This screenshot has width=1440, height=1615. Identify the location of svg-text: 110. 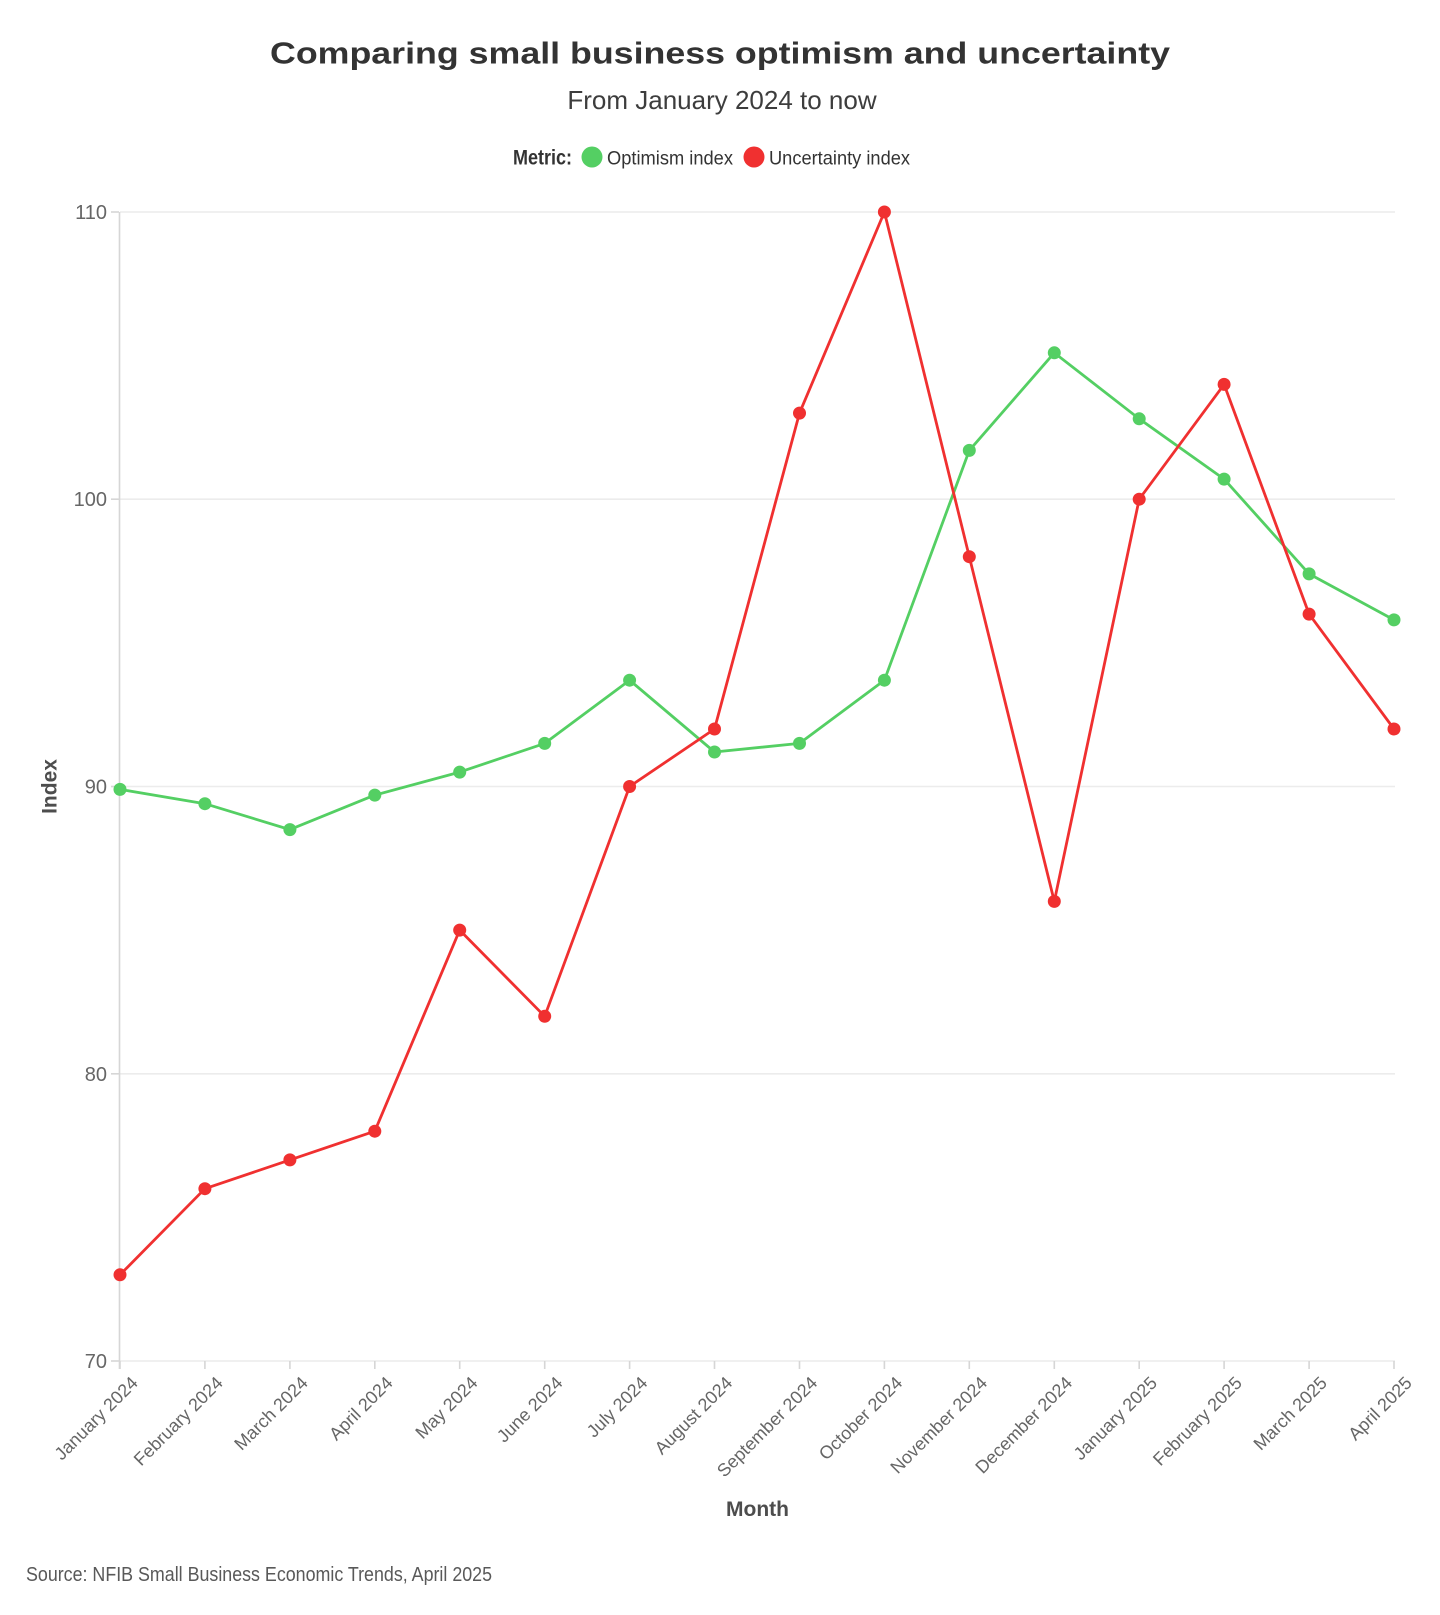
(91, 213).